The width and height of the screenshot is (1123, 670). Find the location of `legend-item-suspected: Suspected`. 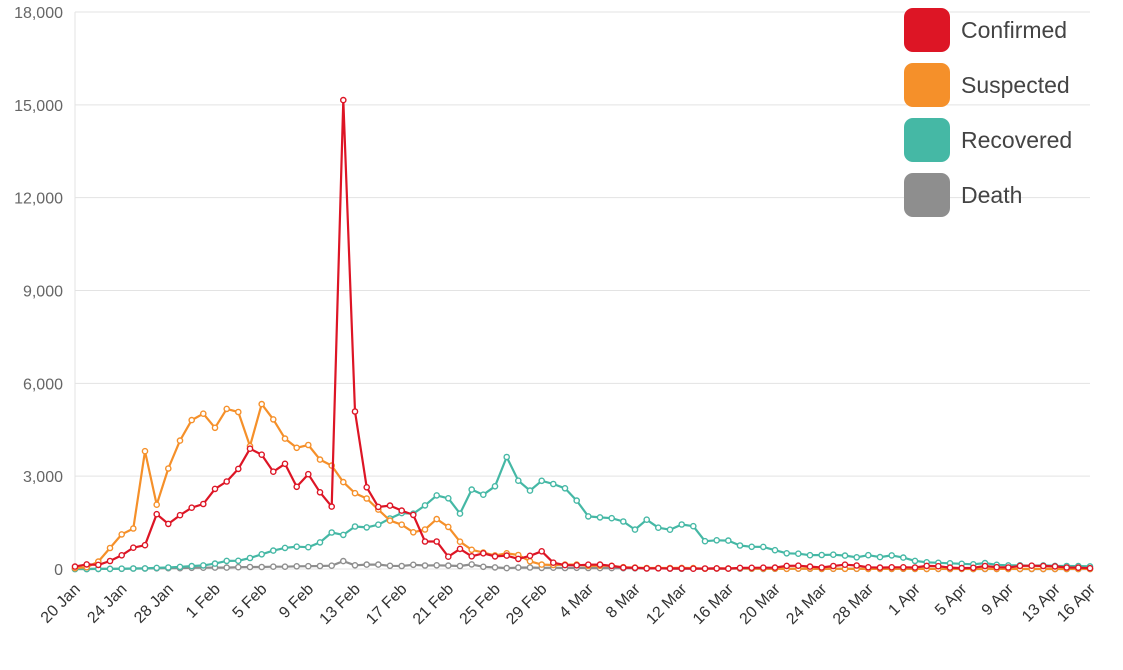

legend-item-suspected: Suspected is located at coordinates (988, 85).